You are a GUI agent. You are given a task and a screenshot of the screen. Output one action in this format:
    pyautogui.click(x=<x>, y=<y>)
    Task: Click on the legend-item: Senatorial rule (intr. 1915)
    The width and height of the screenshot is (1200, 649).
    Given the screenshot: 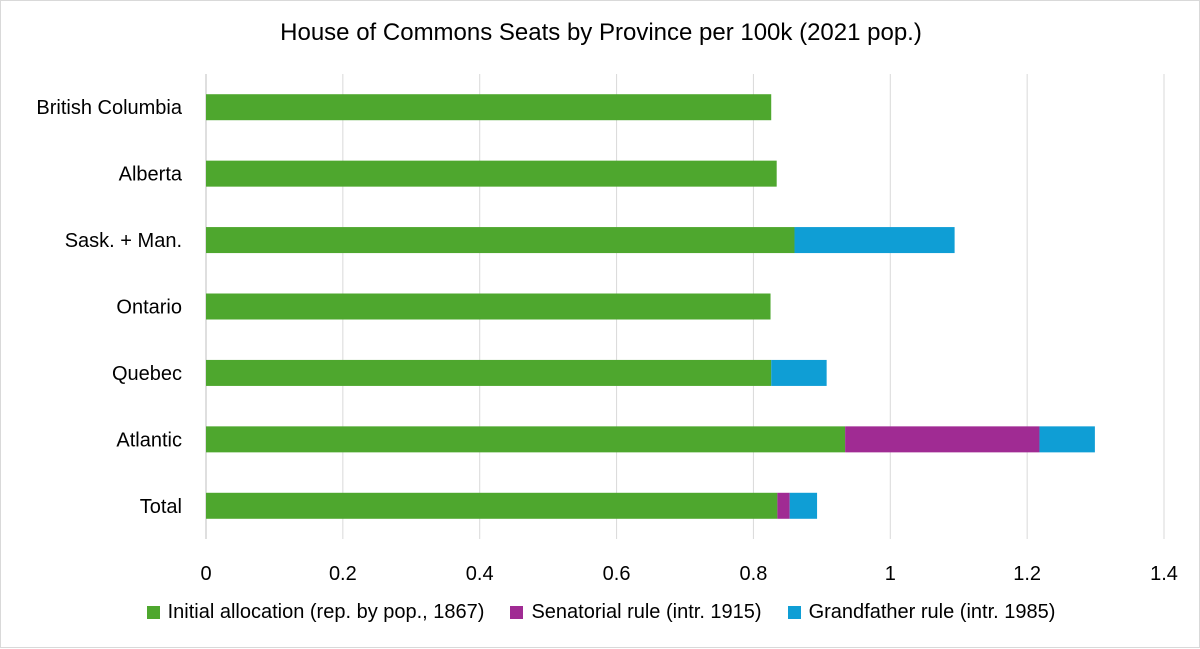 What is the action you would take?
    pyautogui.click(x=636, y=612)
    